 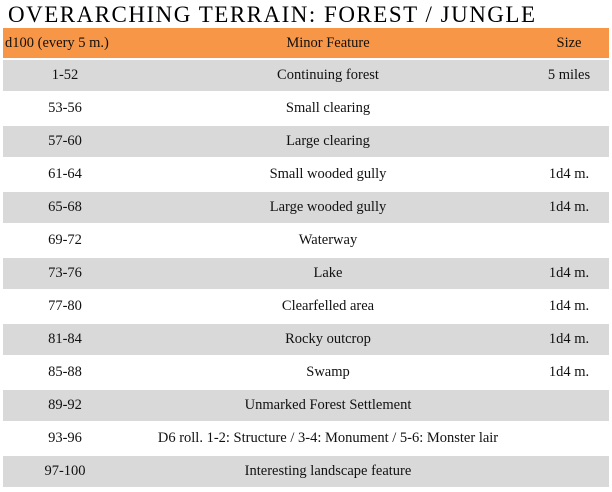 I want to click on table-row: 73-76 Lake 1d4 m., so click(x=306, y=274).